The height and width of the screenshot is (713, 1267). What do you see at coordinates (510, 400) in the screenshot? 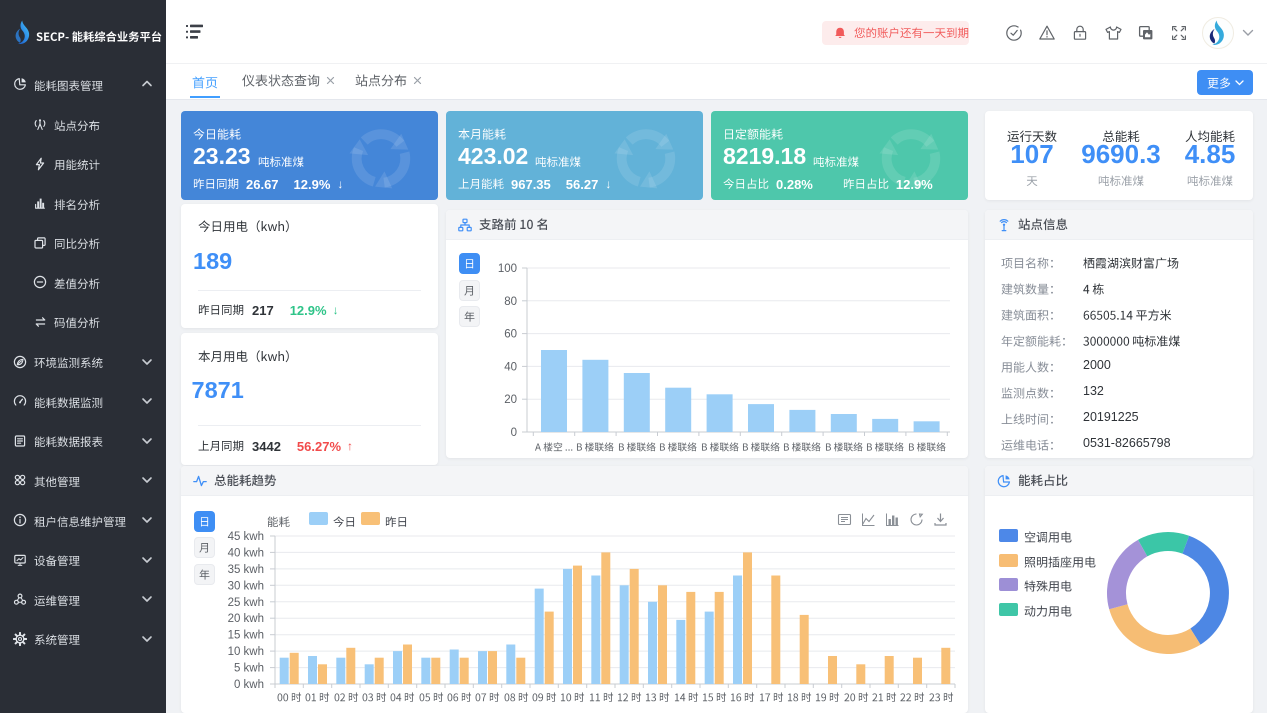
I see `svg-text: 20` at bounding box center [510, 400].